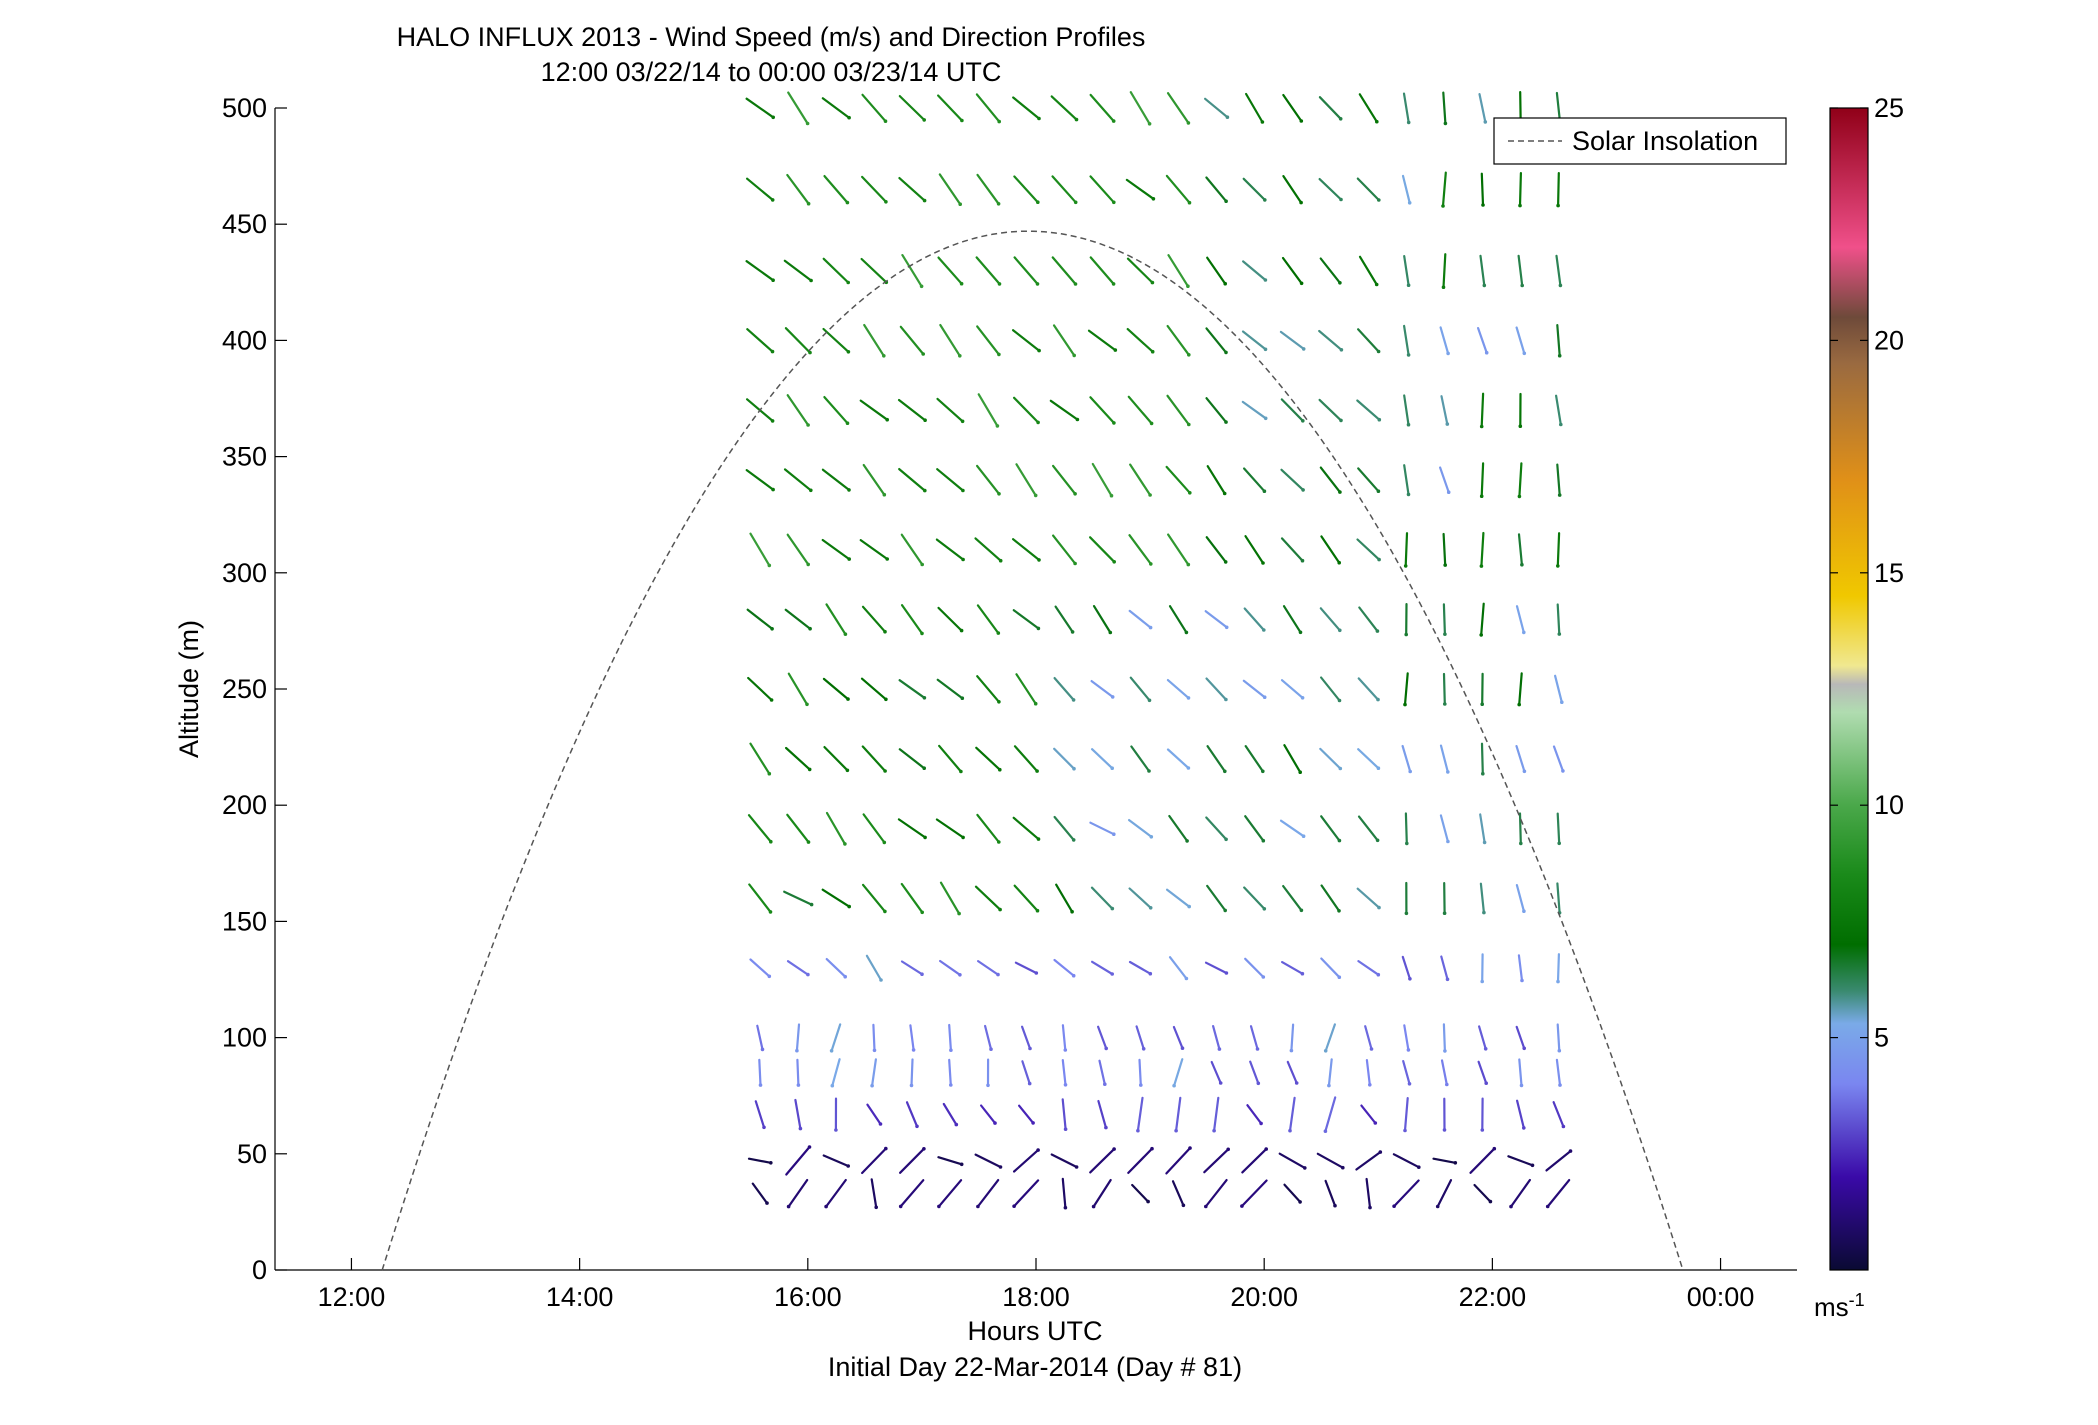 This screenshot has height=1425, width=2098. What do you see at coordinates (1831, 1307) in the screenshot?
I see `colorbar-unit: ms` at bounding box center [1831, 1307].